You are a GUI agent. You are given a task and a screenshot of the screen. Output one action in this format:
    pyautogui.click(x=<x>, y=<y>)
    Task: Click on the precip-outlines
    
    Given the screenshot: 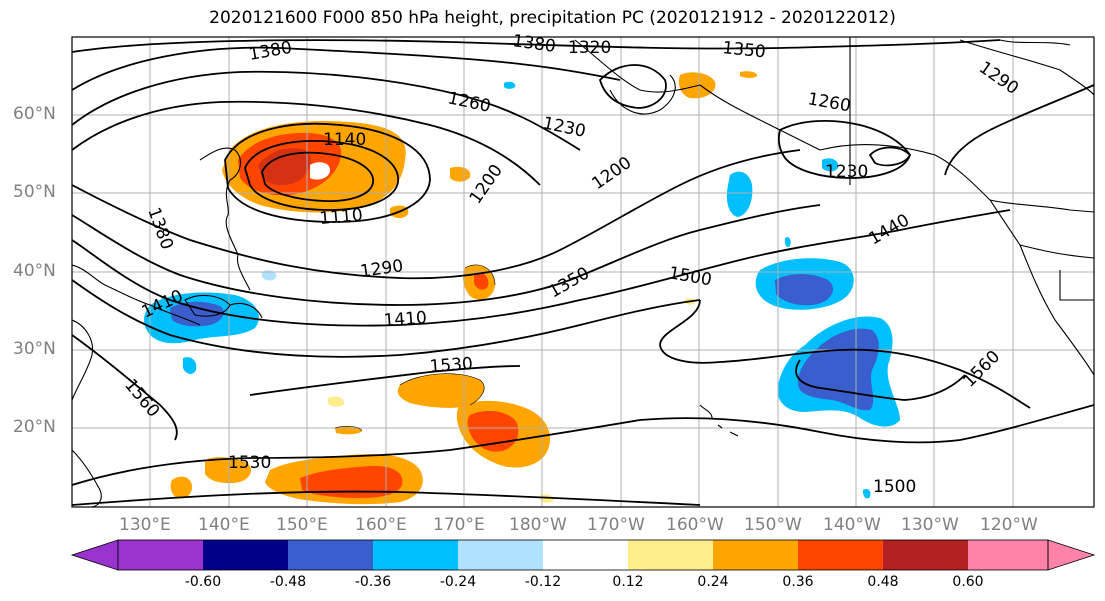 What is the action you would take?
    pyautogui.click(x=415, y=348)
    